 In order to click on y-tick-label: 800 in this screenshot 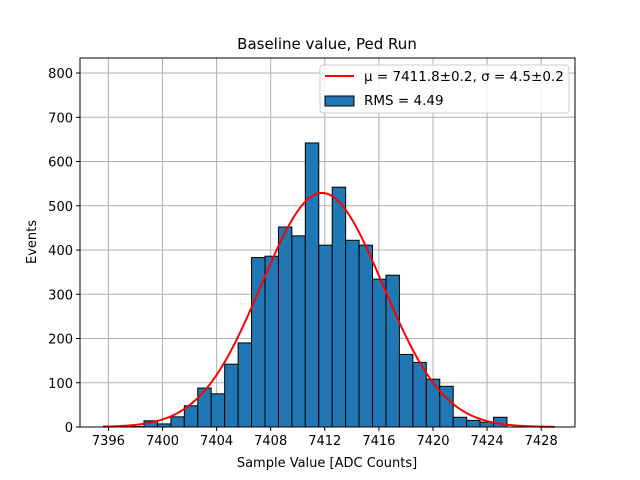, I will do `click(60, 74)`.